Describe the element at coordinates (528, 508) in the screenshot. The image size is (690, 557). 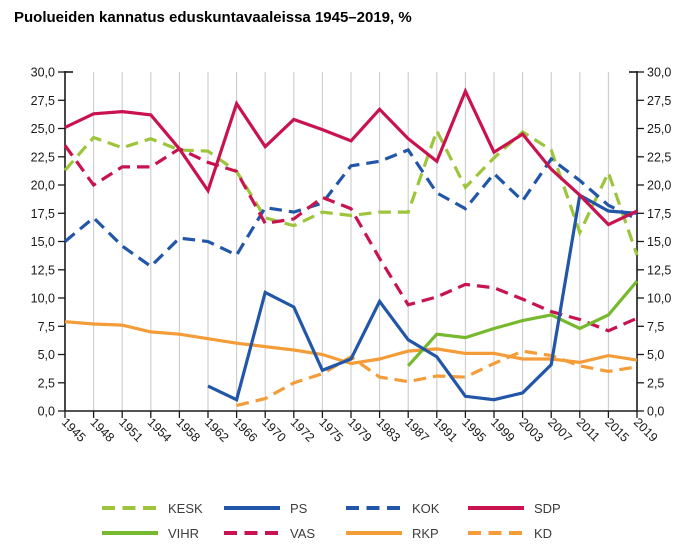
I see `legend-item-sdp: SDP` at that location.